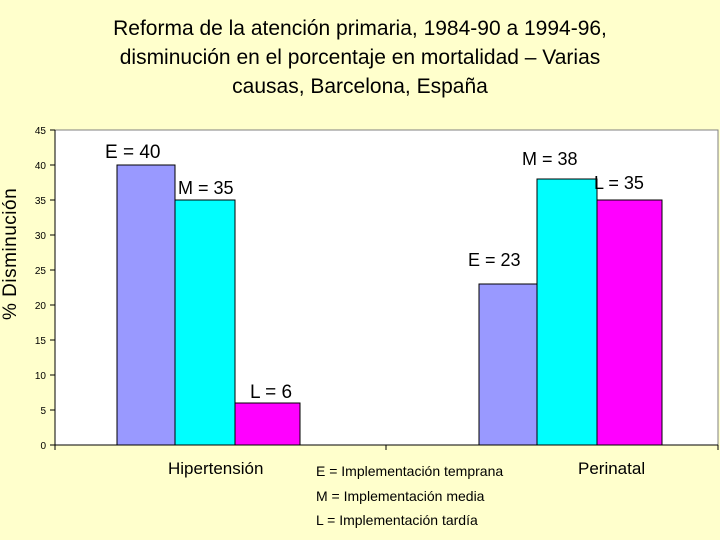 This screenshot has width=720, height=540. What do you see at coordinates (206, 188) in the screenshot?
I see `data-label-M-hipertension: M = 35` at bounding box center [206, 188].